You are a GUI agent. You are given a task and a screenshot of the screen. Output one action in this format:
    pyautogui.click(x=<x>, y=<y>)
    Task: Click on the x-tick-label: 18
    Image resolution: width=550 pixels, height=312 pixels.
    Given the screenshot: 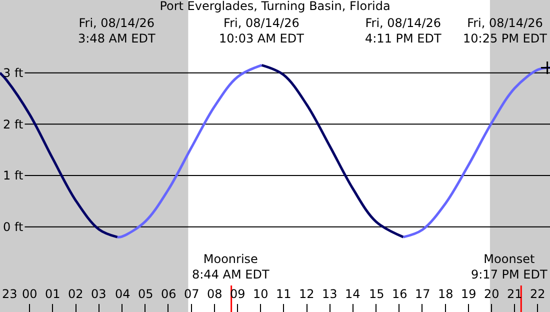 What is the action you would take?
    pyautogui.click(x=446, y=294)
    